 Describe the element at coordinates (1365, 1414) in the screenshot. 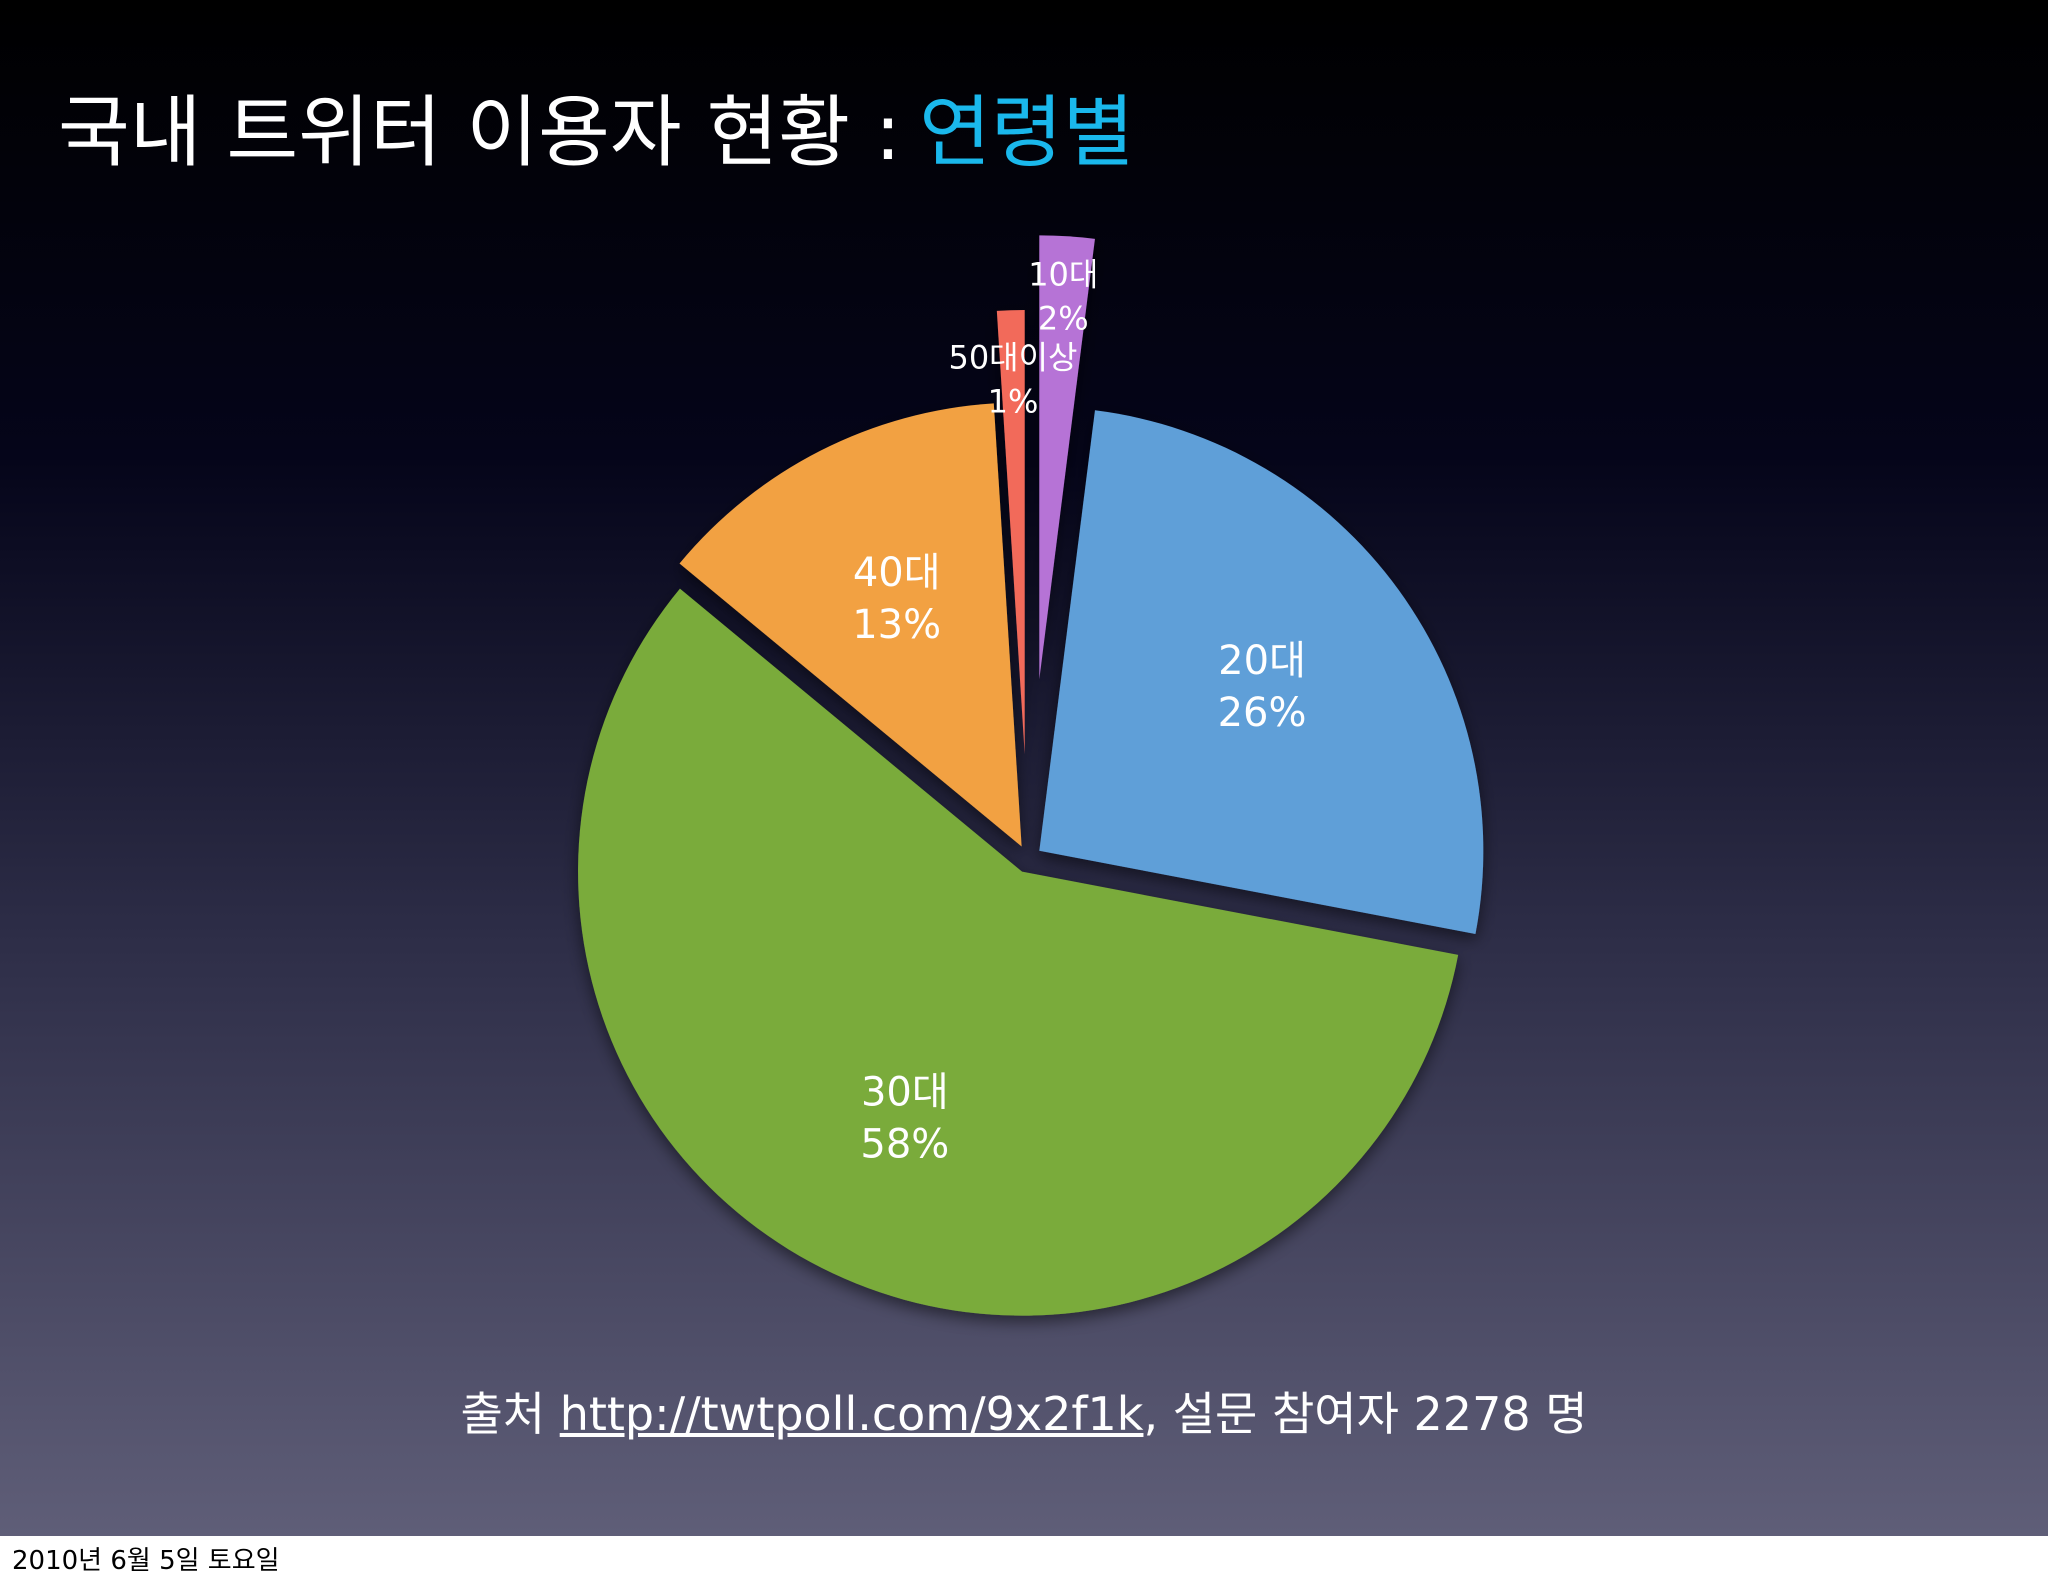

I see `source-suffix: , 설문 참여자 2278 명` at that location.